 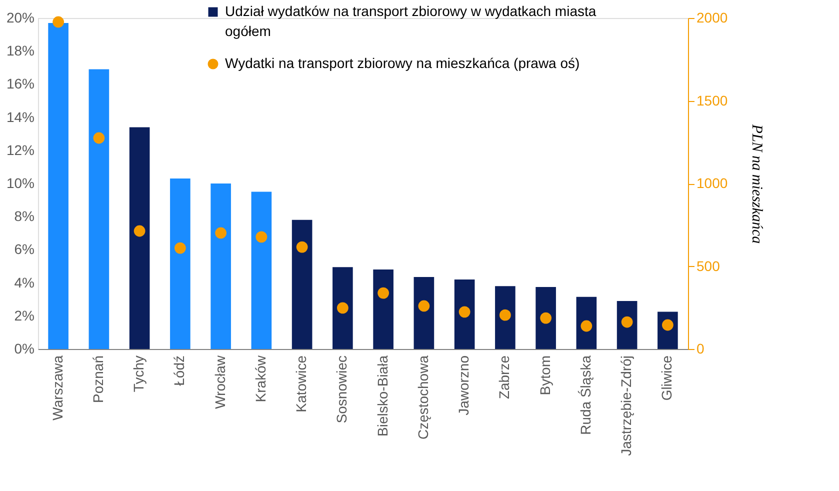 What do you see at coordinates (20, 50) in the screenshot?
I see `y-tick-label: 18%` at bounding box center [20, 50].